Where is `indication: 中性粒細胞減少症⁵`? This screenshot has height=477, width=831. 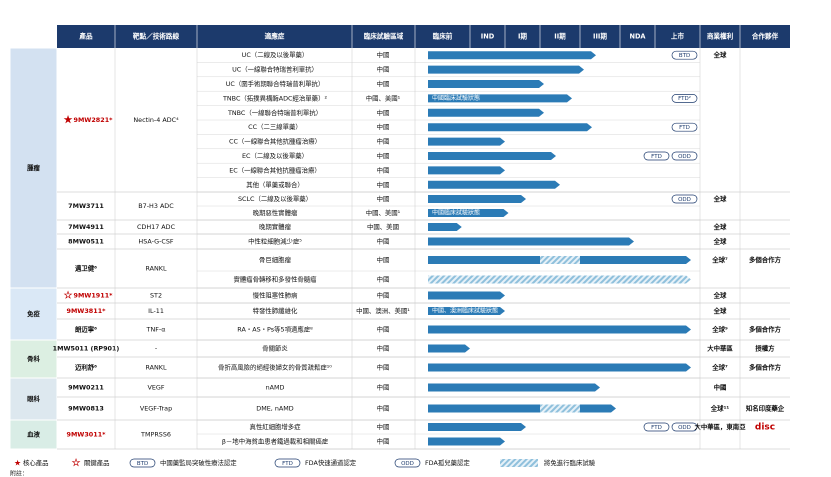 indication: 中性粒細胞減少症⁵ is located at coordinates (275, 241).